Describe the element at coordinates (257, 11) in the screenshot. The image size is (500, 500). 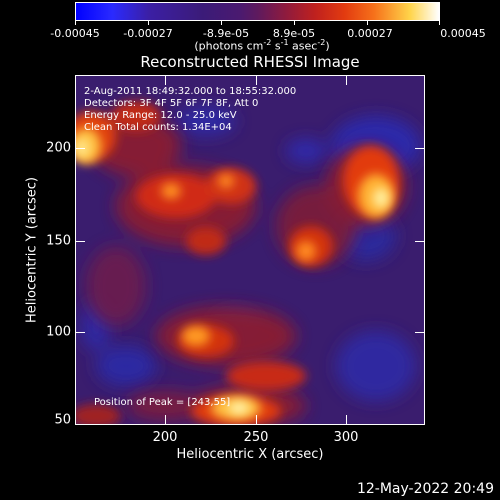
I see `colorbar` at that location.